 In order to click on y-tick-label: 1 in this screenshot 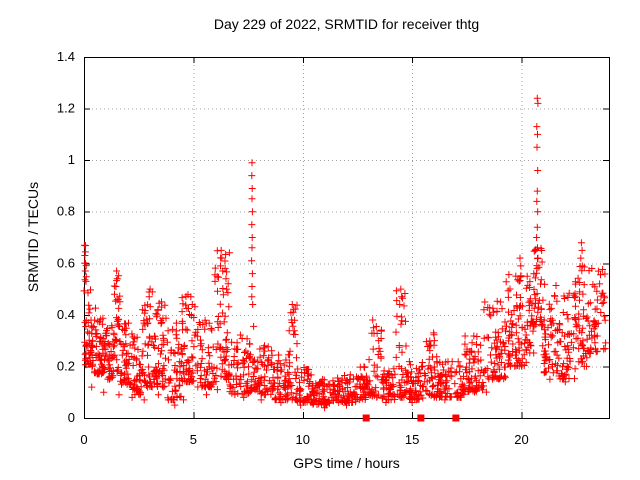, I will do `click(71, 159)`.